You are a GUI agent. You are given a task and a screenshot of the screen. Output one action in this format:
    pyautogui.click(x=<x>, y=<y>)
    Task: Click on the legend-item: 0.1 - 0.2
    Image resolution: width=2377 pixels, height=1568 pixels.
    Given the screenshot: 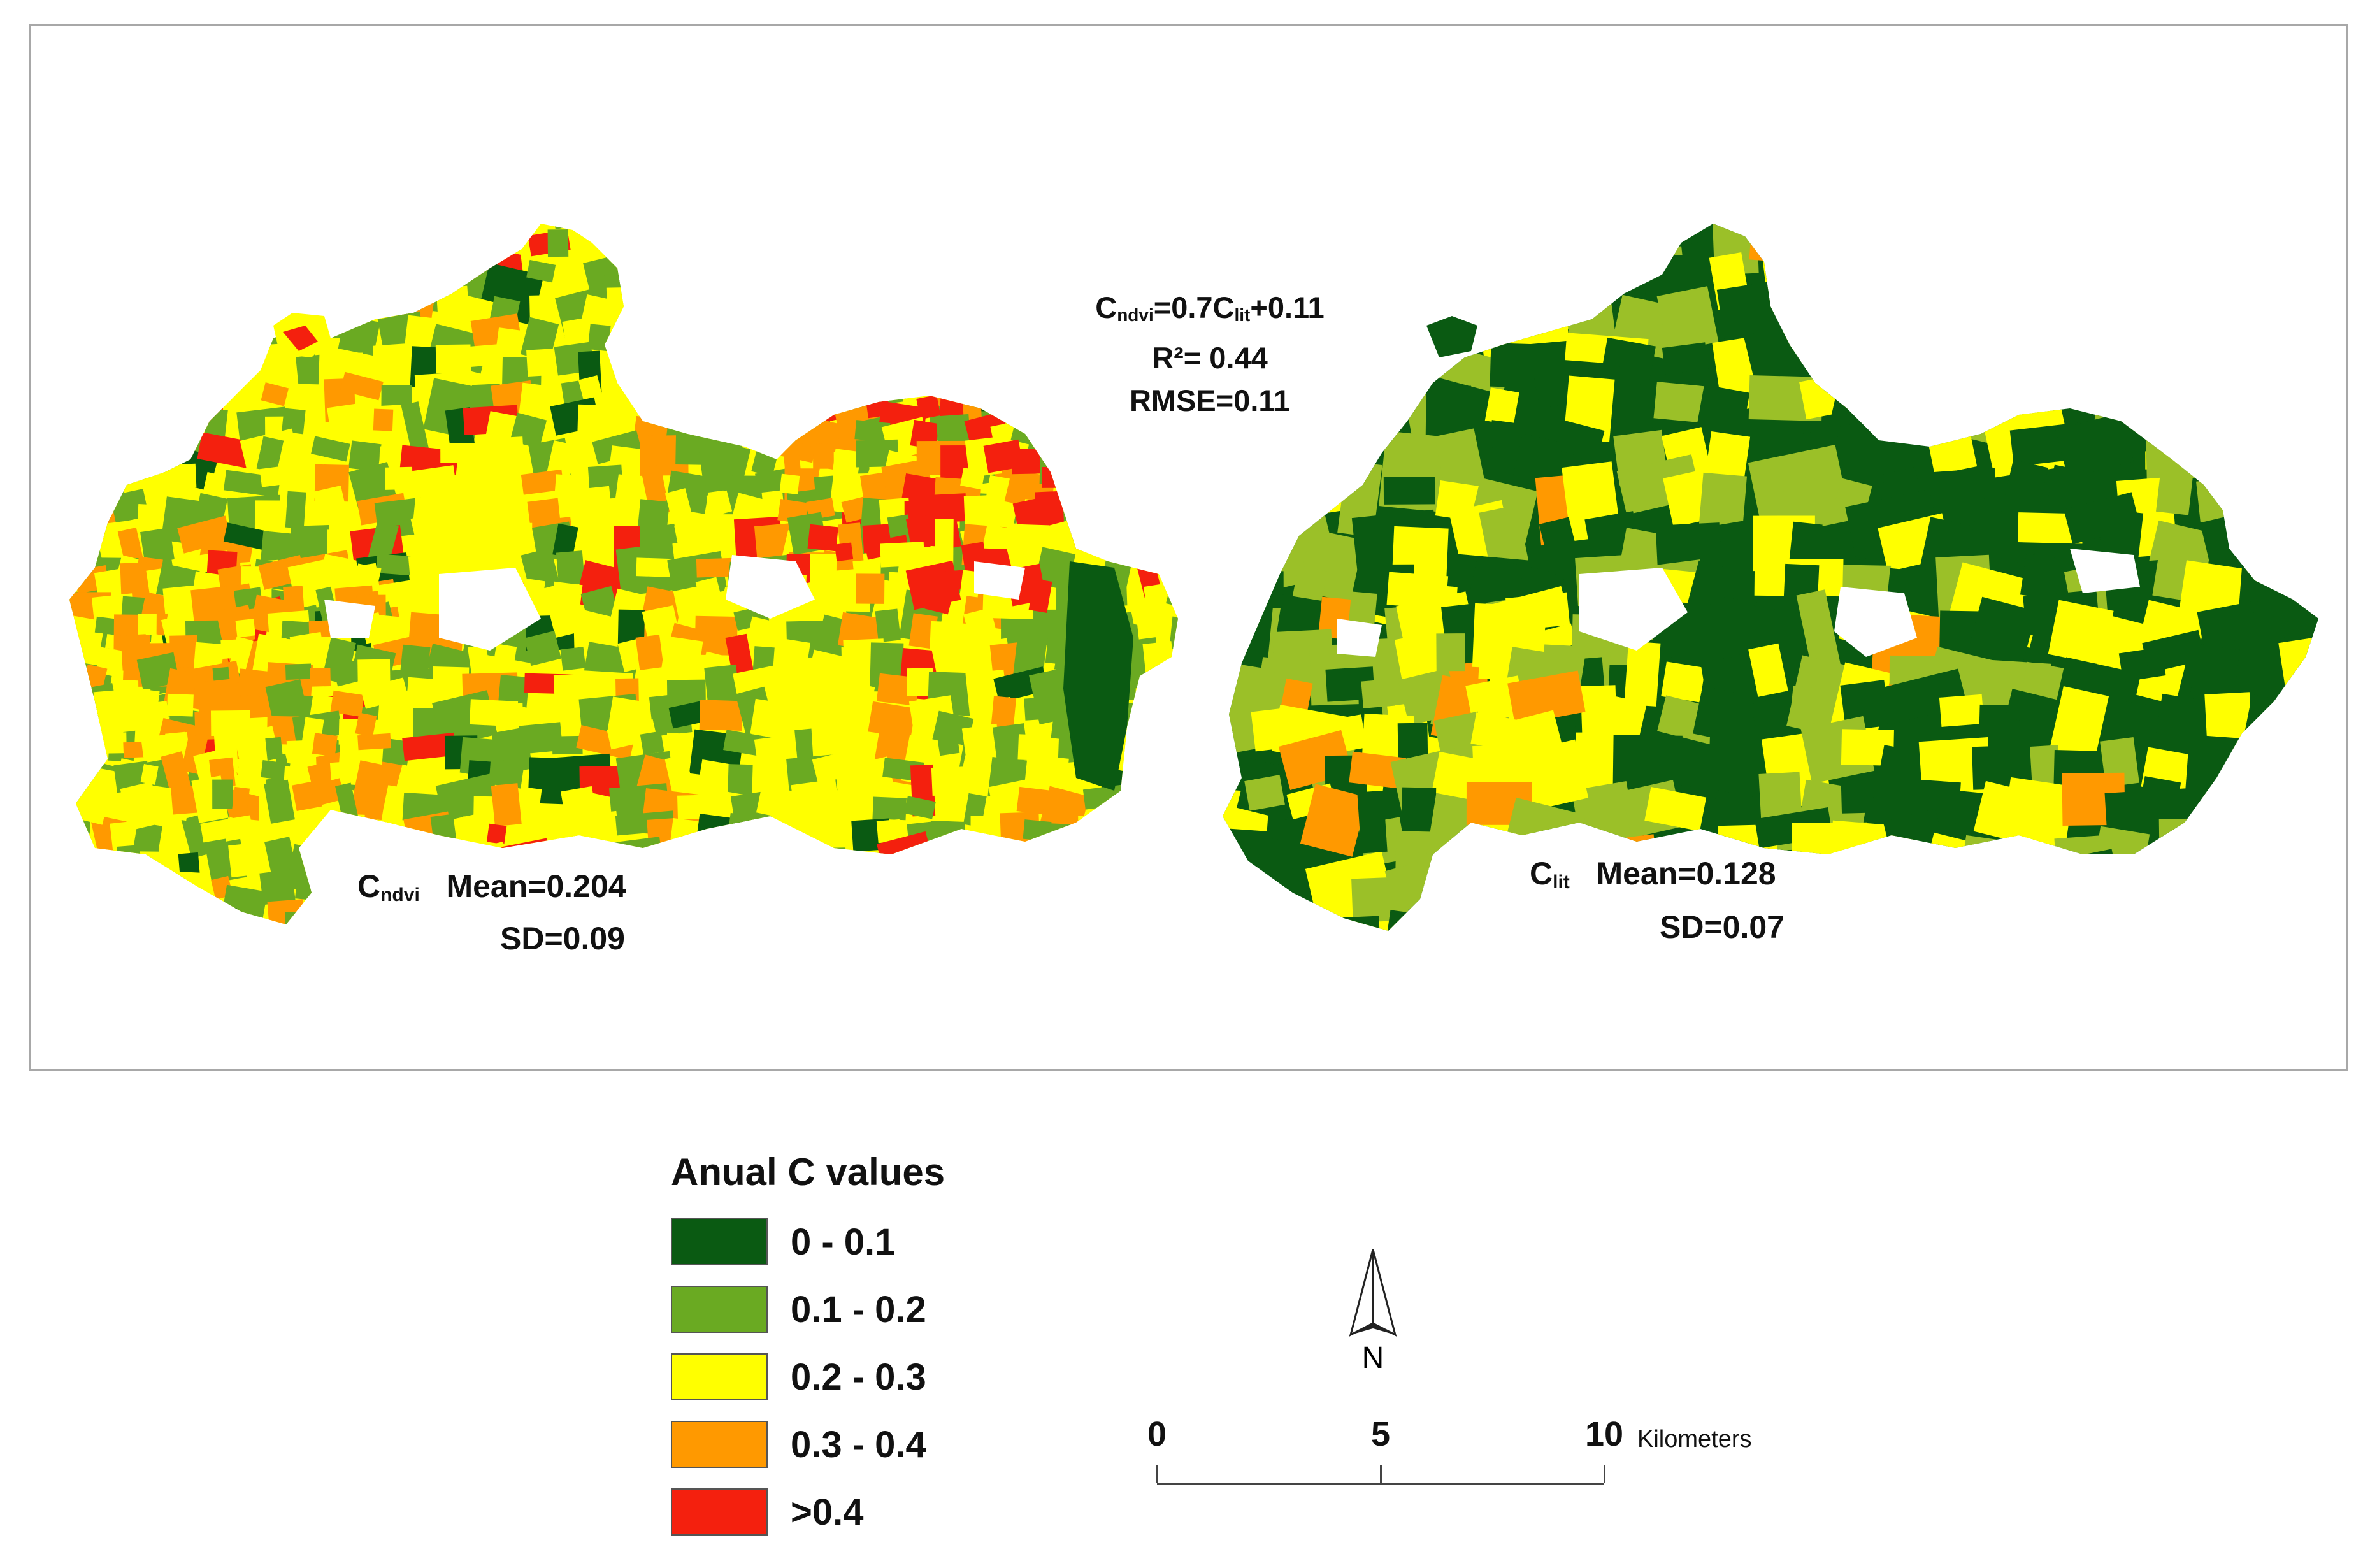 What is the action you would take?
    pyautogui.click(x=808, y=1309)
    